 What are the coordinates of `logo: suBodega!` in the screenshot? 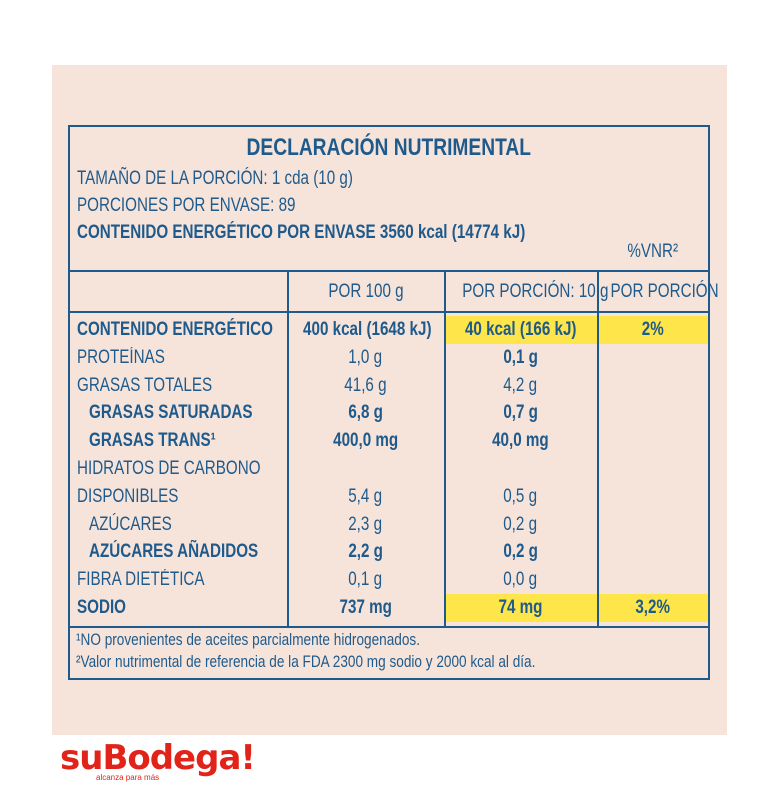 It's located at (158, 758).